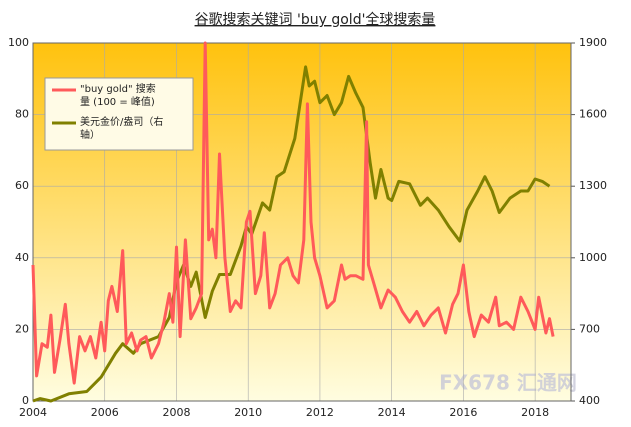 The height and width of the screenshot is (427, 631). I want to click on y2-tick-label: 400, so click(589, 400).